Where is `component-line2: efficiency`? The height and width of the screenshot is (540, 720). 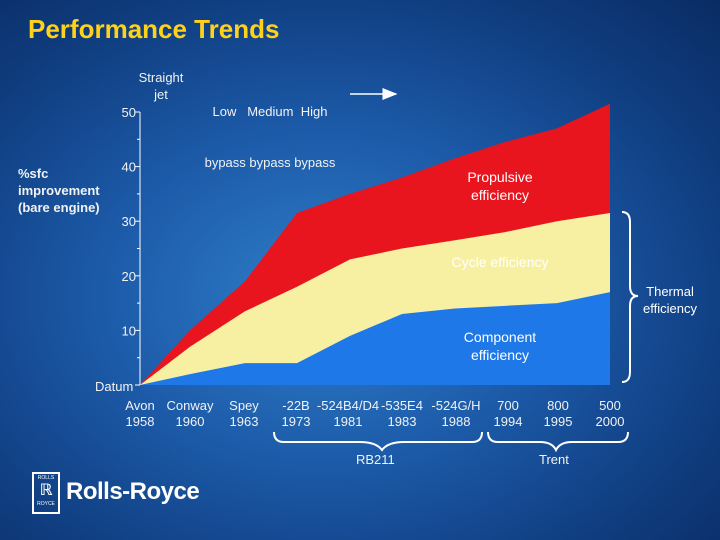 component-line2: efficiency is located at coordinates (500, 355).